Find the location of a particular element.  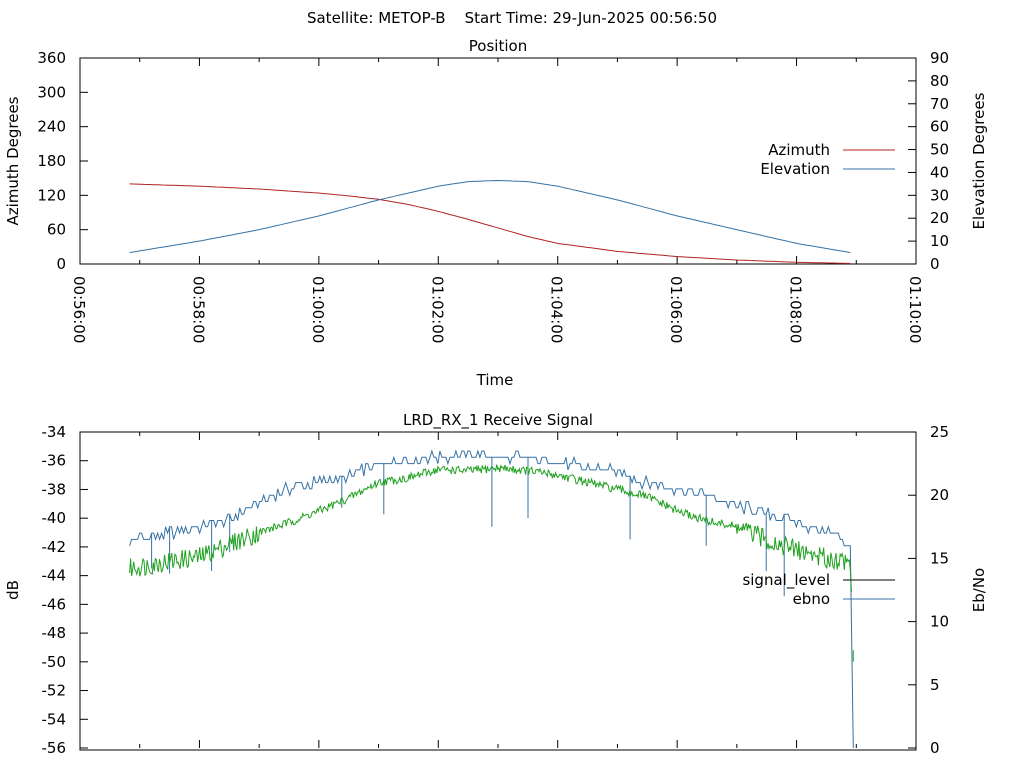

y-tick-label: -48 is located at coordinates (54, 633).